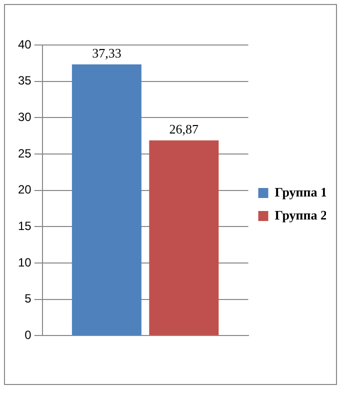  Describe the element at coordinates (300, 192) in the screenshot. I see `legend-label: Группа 1` at that location.